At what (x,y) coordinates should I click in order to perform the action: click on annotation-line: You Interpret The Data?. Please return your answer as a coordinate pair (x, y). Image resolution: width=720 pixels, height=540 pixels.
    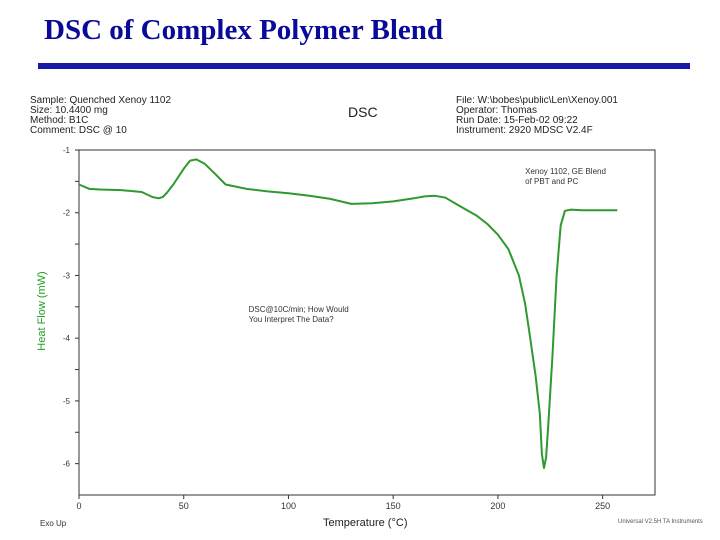
    Looking at the image, I should click on (292, 319).